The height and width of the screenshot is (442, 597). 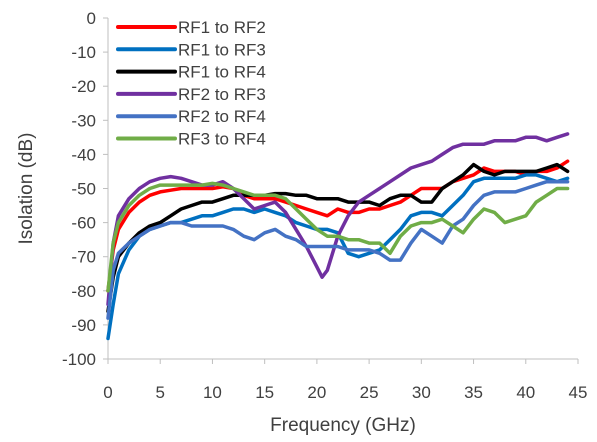 I want to click on x-tick-label: 20, so click(x=316, y=392).